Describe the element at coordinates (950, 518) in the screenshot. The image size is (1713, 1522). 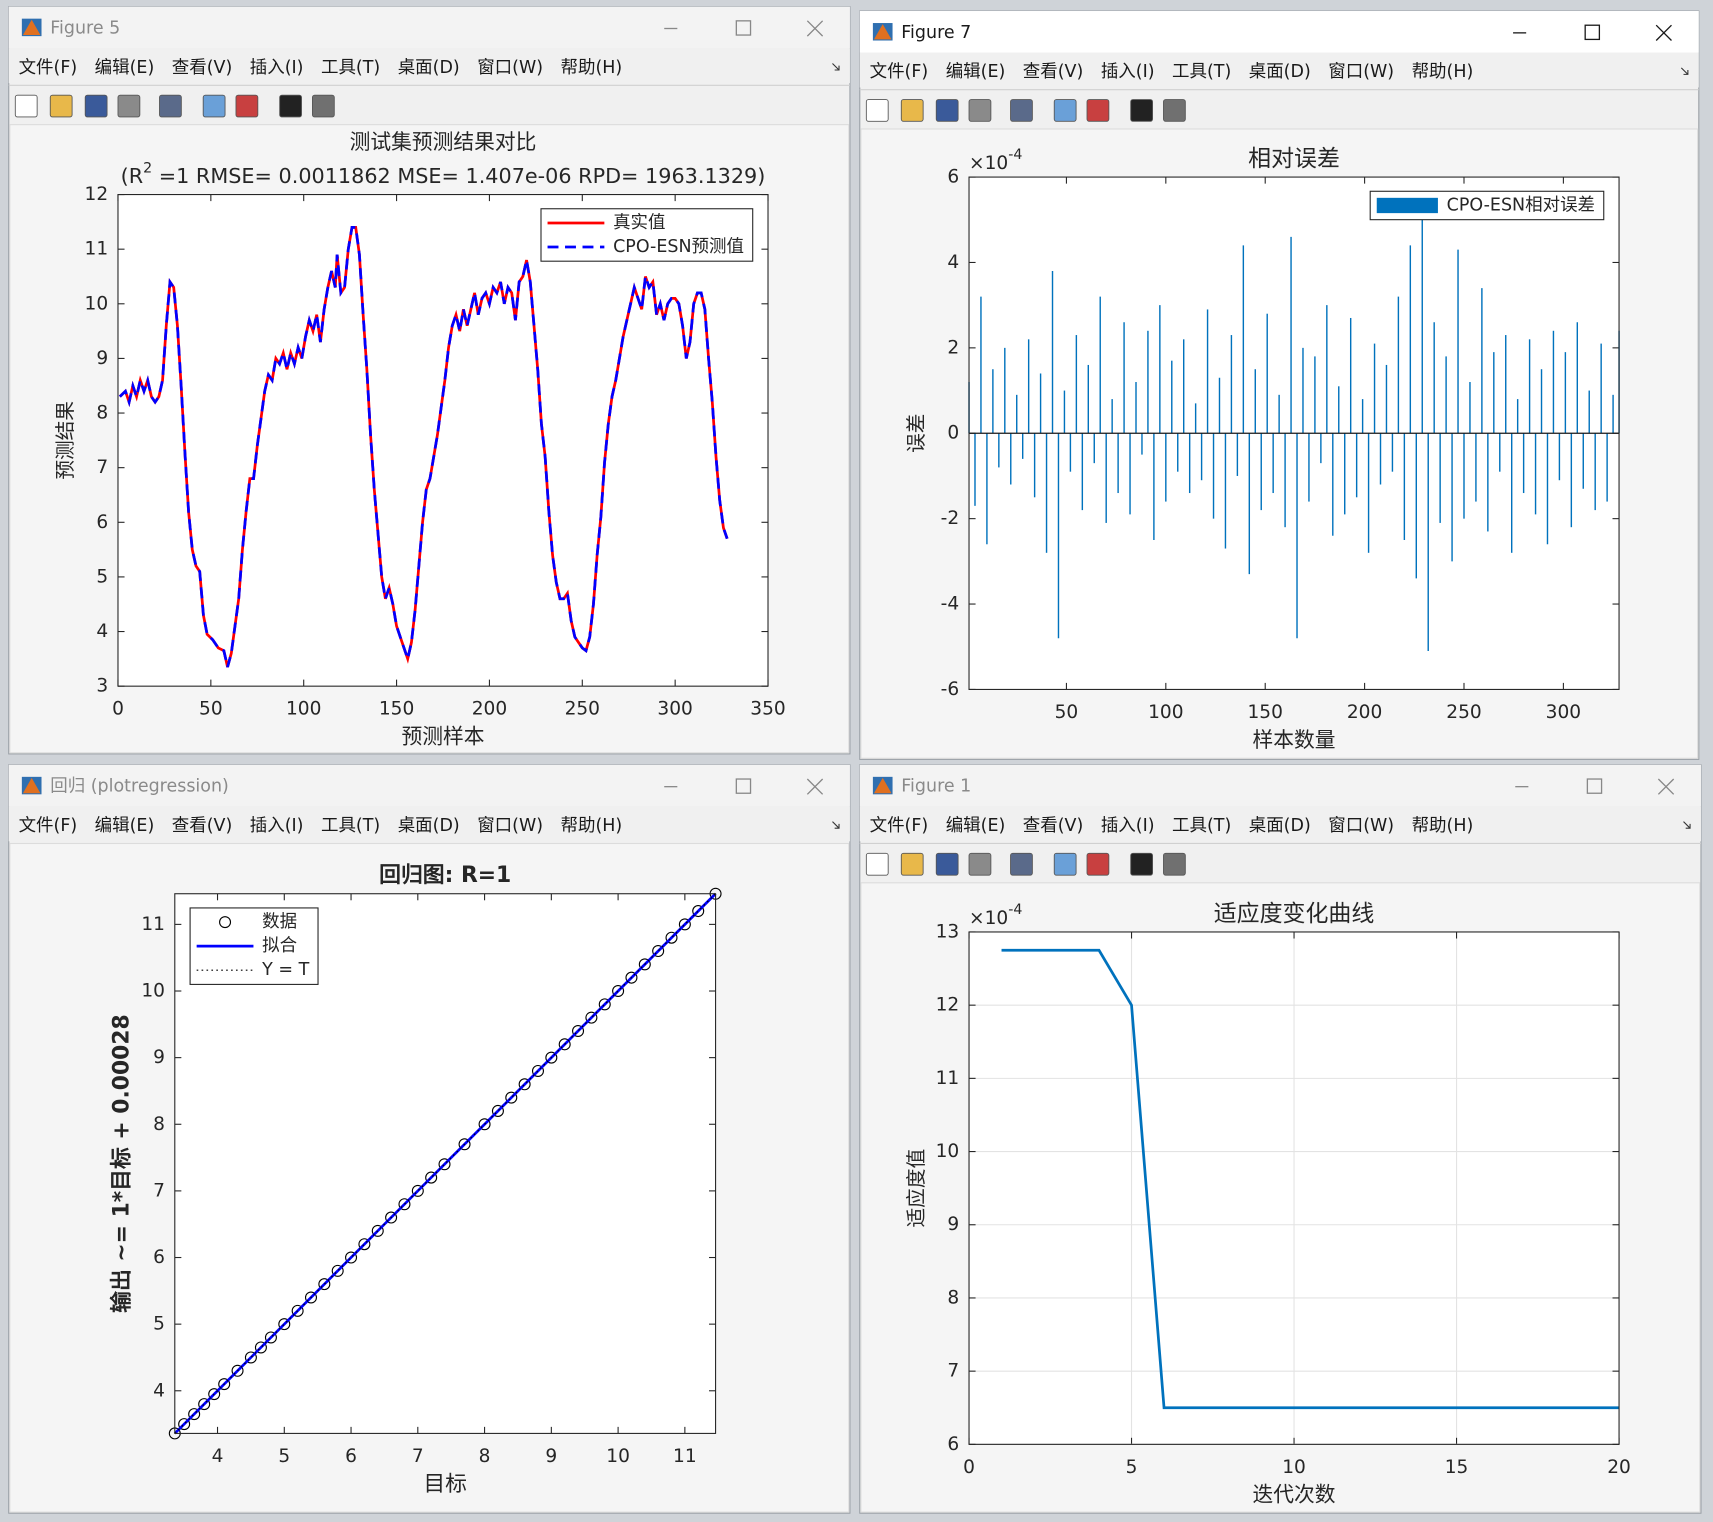
I see `y-tick-label: -2` at that location.